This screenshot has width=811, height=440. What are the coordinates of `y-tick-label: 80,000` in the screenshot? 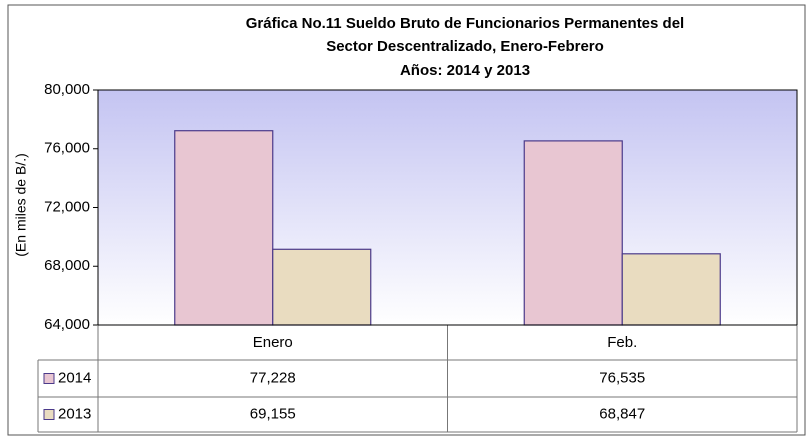 It's located at (67, 89).